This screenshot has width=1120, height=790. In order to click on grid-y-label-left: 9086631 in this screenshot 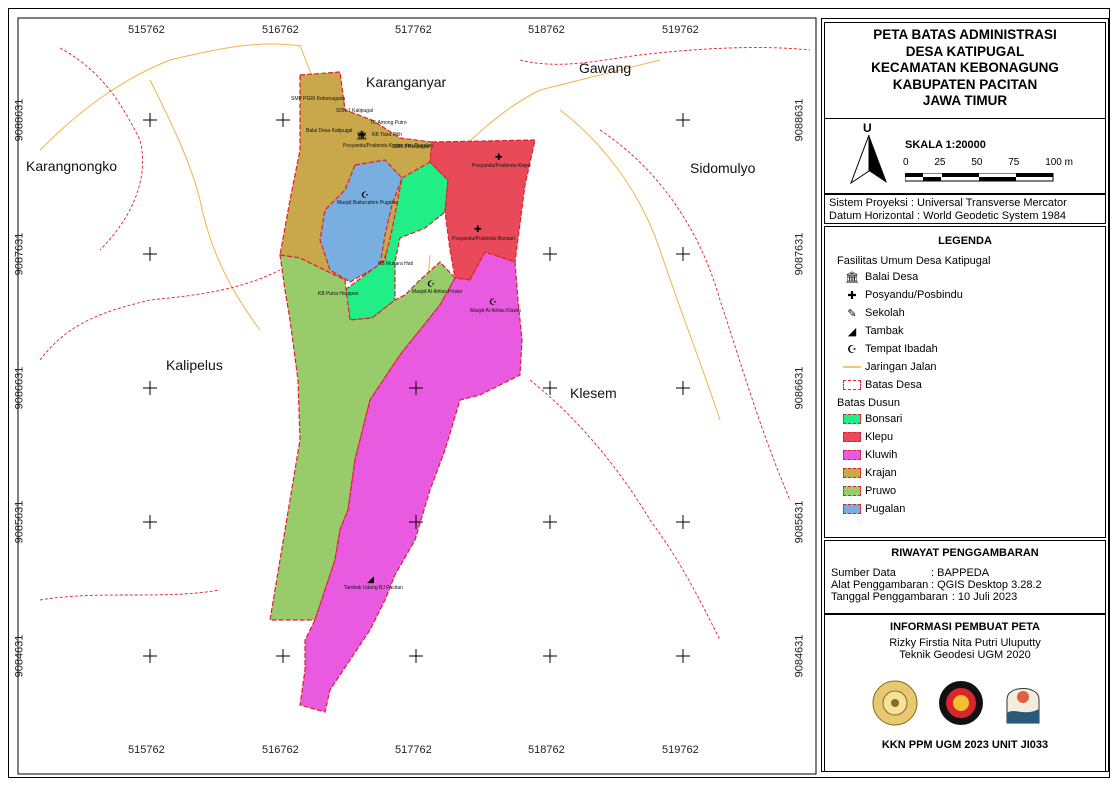, I will do `click(19, 388)`.